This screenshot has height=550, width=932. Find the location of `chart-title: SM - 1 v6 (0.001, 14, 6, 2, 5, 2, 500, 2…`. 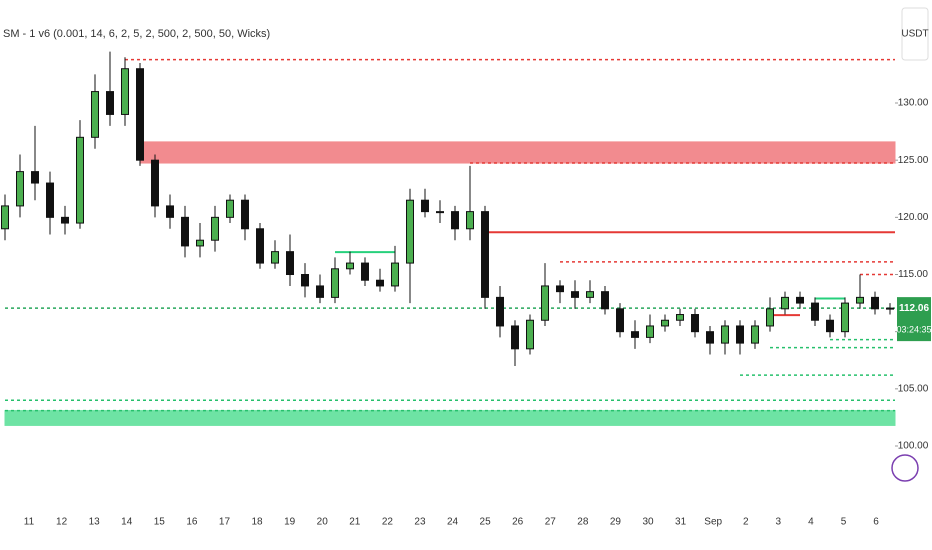

chart-title: SM - 1 v6 (0.001, 14, 6, 2, 5, 2, 500, 2… is located at coordinates (136, 34).